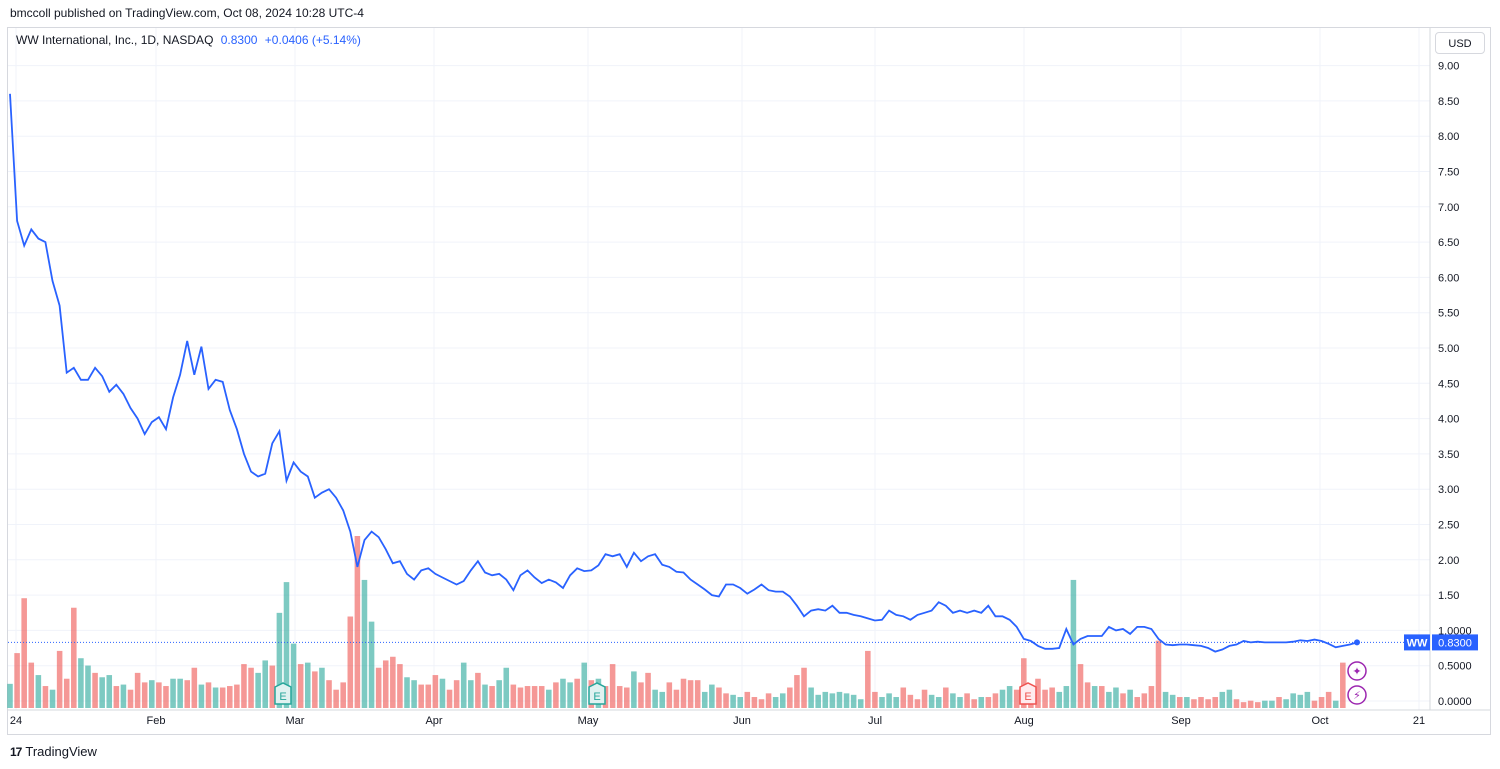  I want to click on price-badge, so click(1455, 642).